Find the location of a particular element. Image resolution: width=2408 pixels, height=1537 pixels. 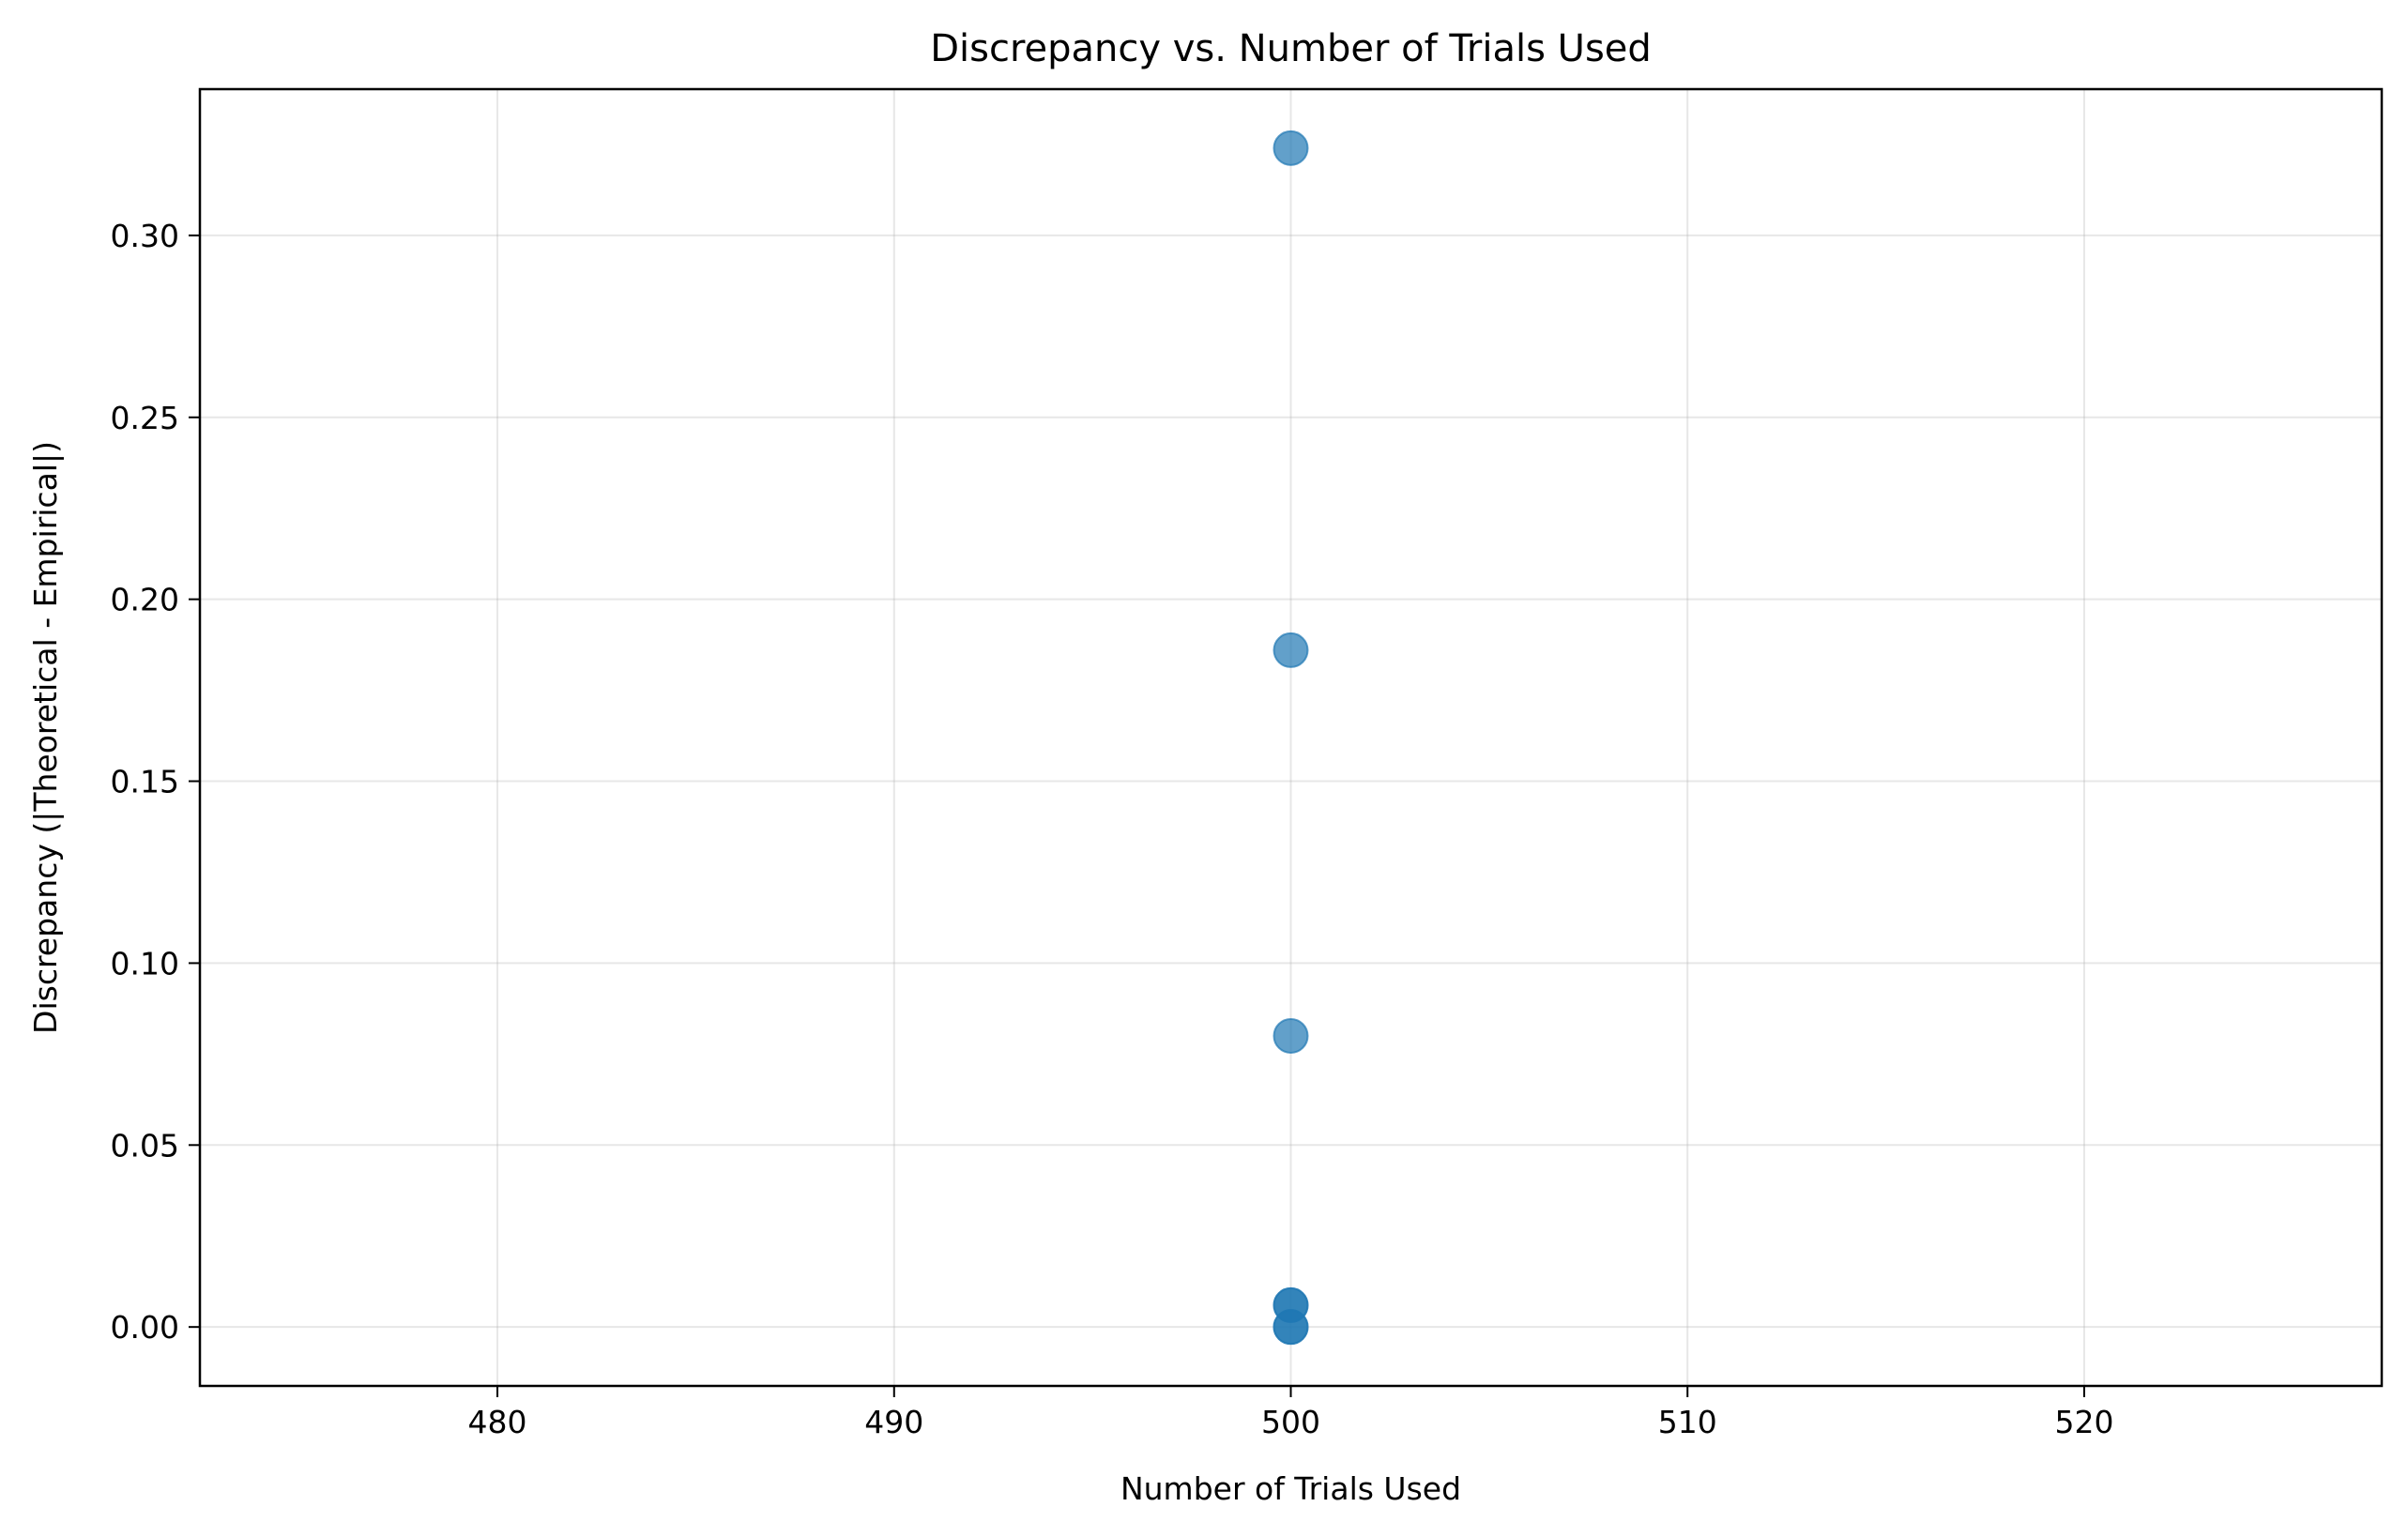

y-tick-label: 0.05 is located at coordinates (145, 1145).